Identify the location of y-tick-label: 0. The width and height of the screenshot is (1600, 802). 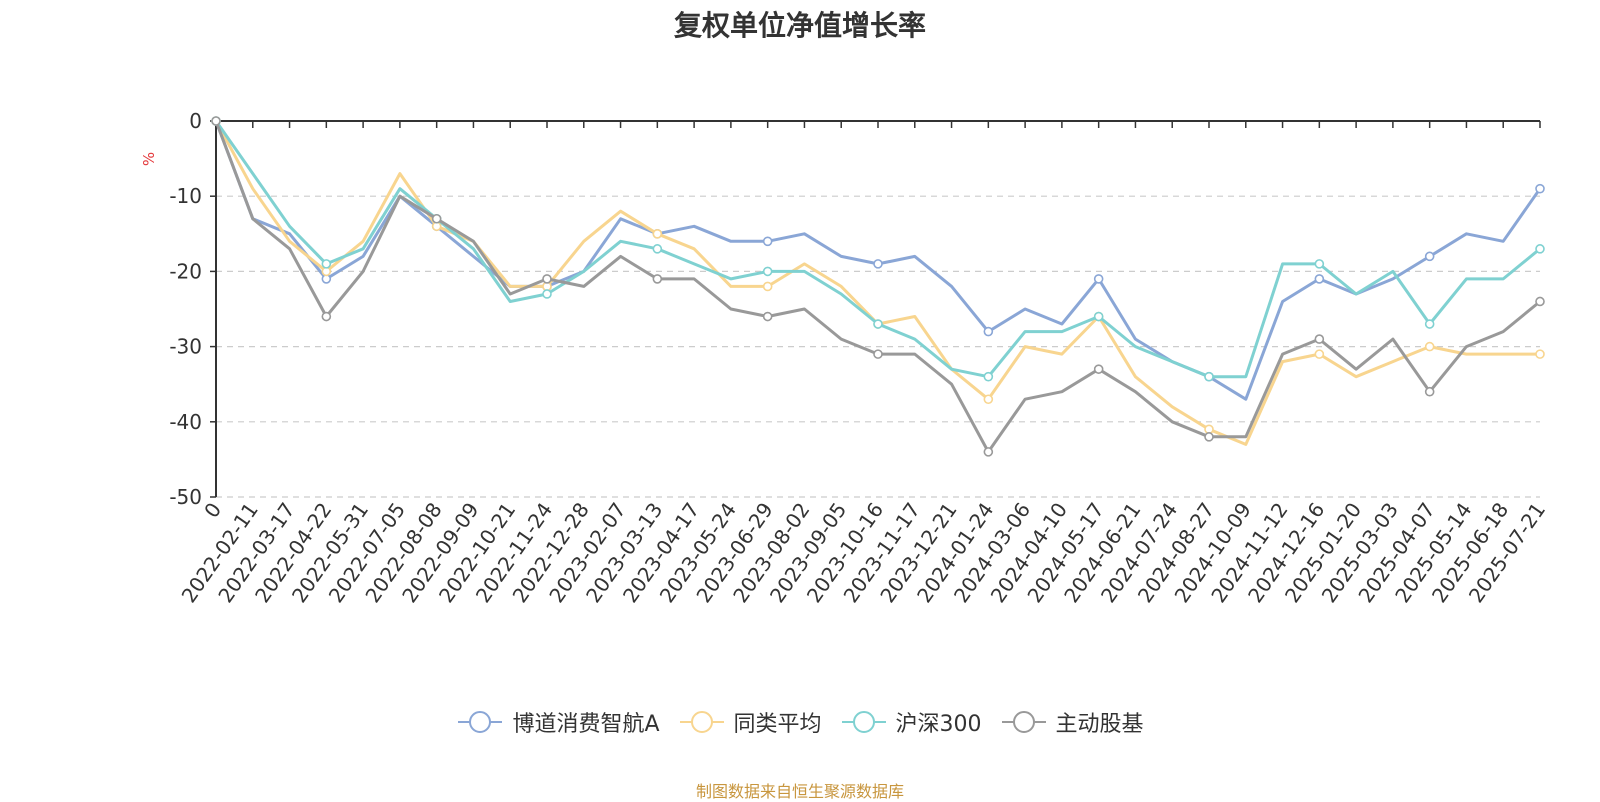
(195, 121).